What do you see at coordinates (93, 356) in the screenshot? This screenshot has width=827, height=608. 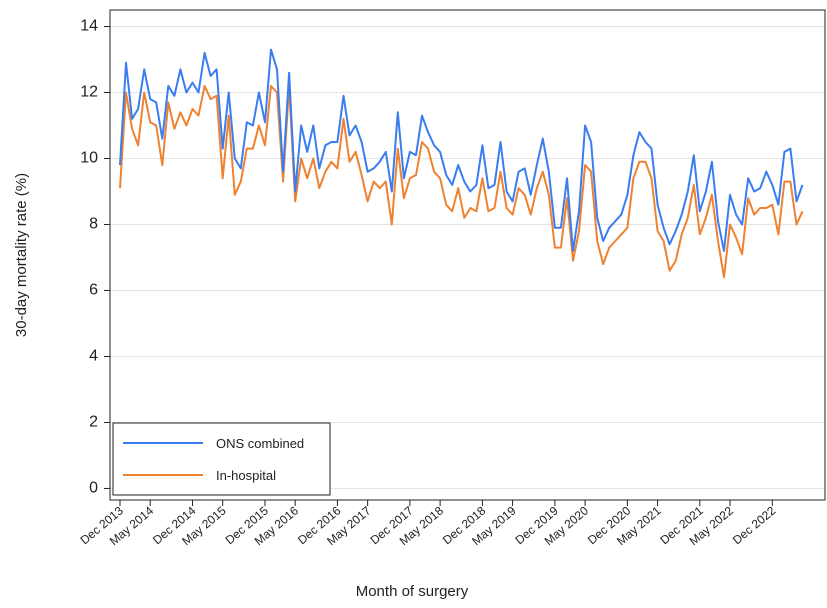 I see `y-tick-label: 4` at bounding box center [93, 356].